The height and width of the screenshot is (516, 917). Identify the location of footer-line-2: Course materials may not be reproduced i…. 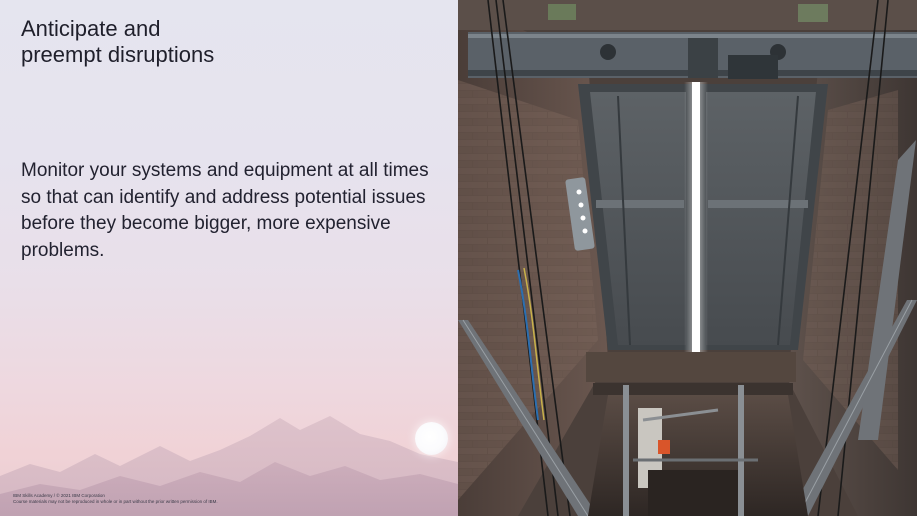
(115, 501).